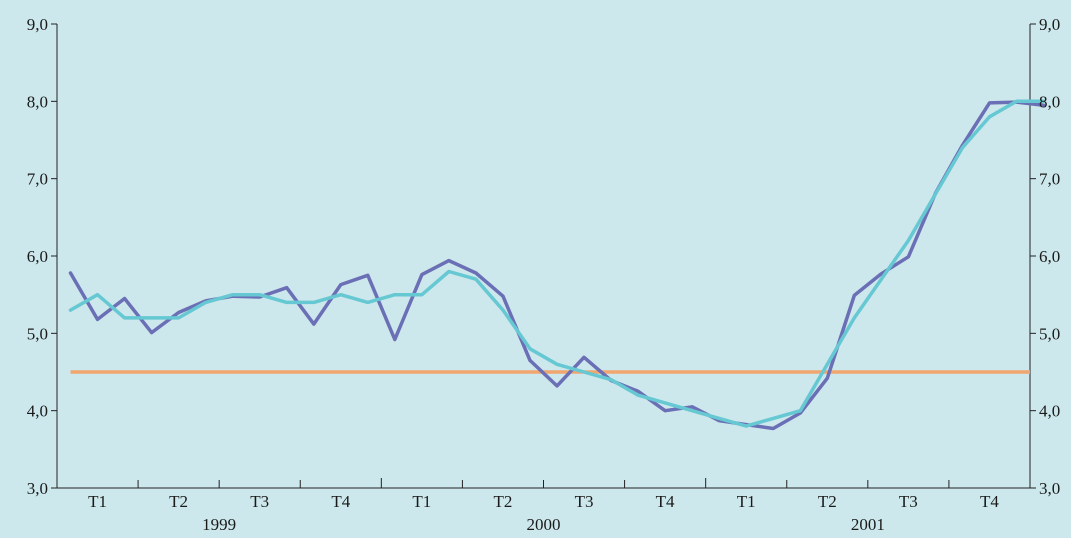 This screenshot has width=1071, height=538. What do you see at coordinates (37, 24) in the screenshot?
I see `y-tick-label-left: 9,0` at bounding box center [37, 24].